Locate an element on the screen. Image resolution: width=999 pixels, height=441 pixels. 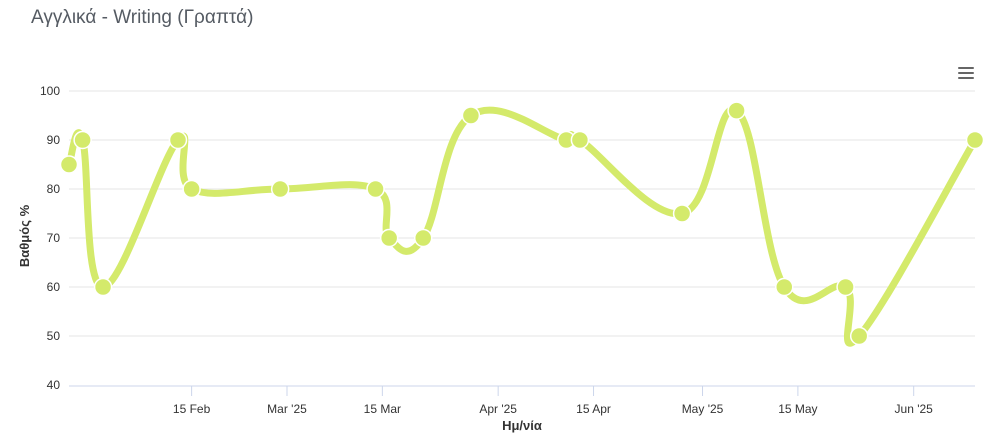
x-axis-title: Ημ/νία is located at coordinates (522, 425).